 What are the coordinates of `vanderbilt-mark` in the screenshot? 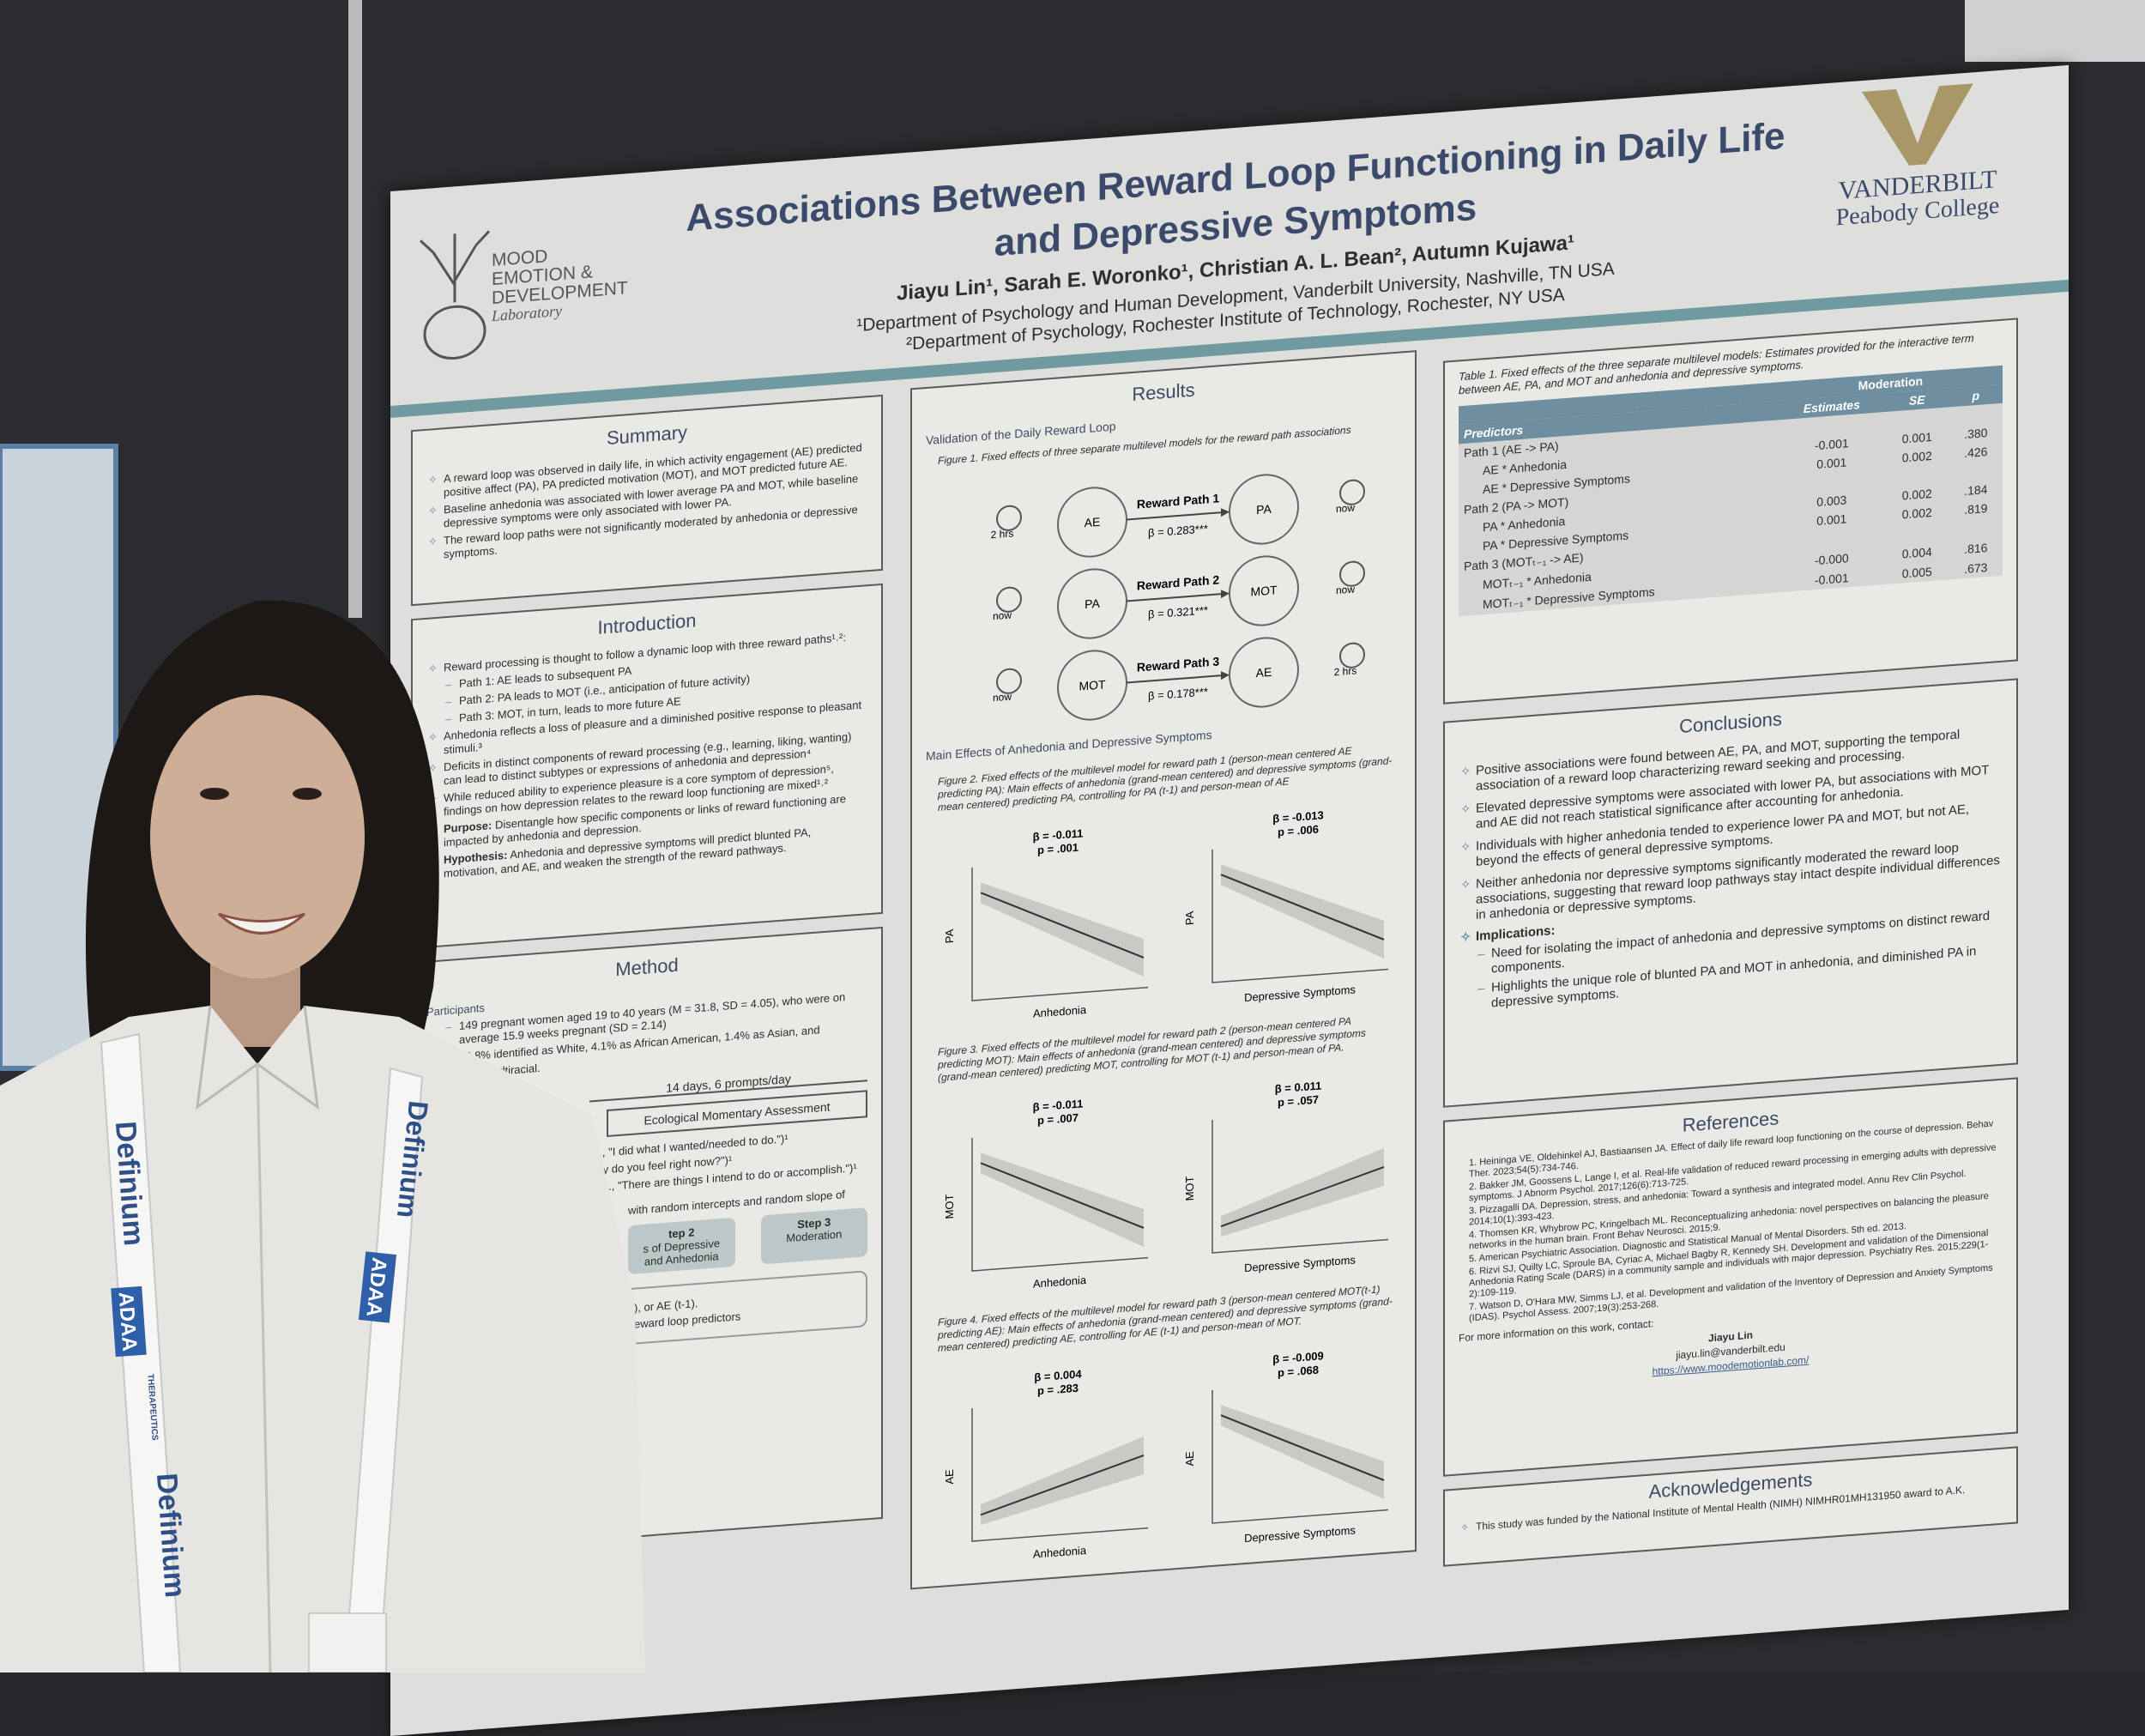 It's located at (1917, 124).